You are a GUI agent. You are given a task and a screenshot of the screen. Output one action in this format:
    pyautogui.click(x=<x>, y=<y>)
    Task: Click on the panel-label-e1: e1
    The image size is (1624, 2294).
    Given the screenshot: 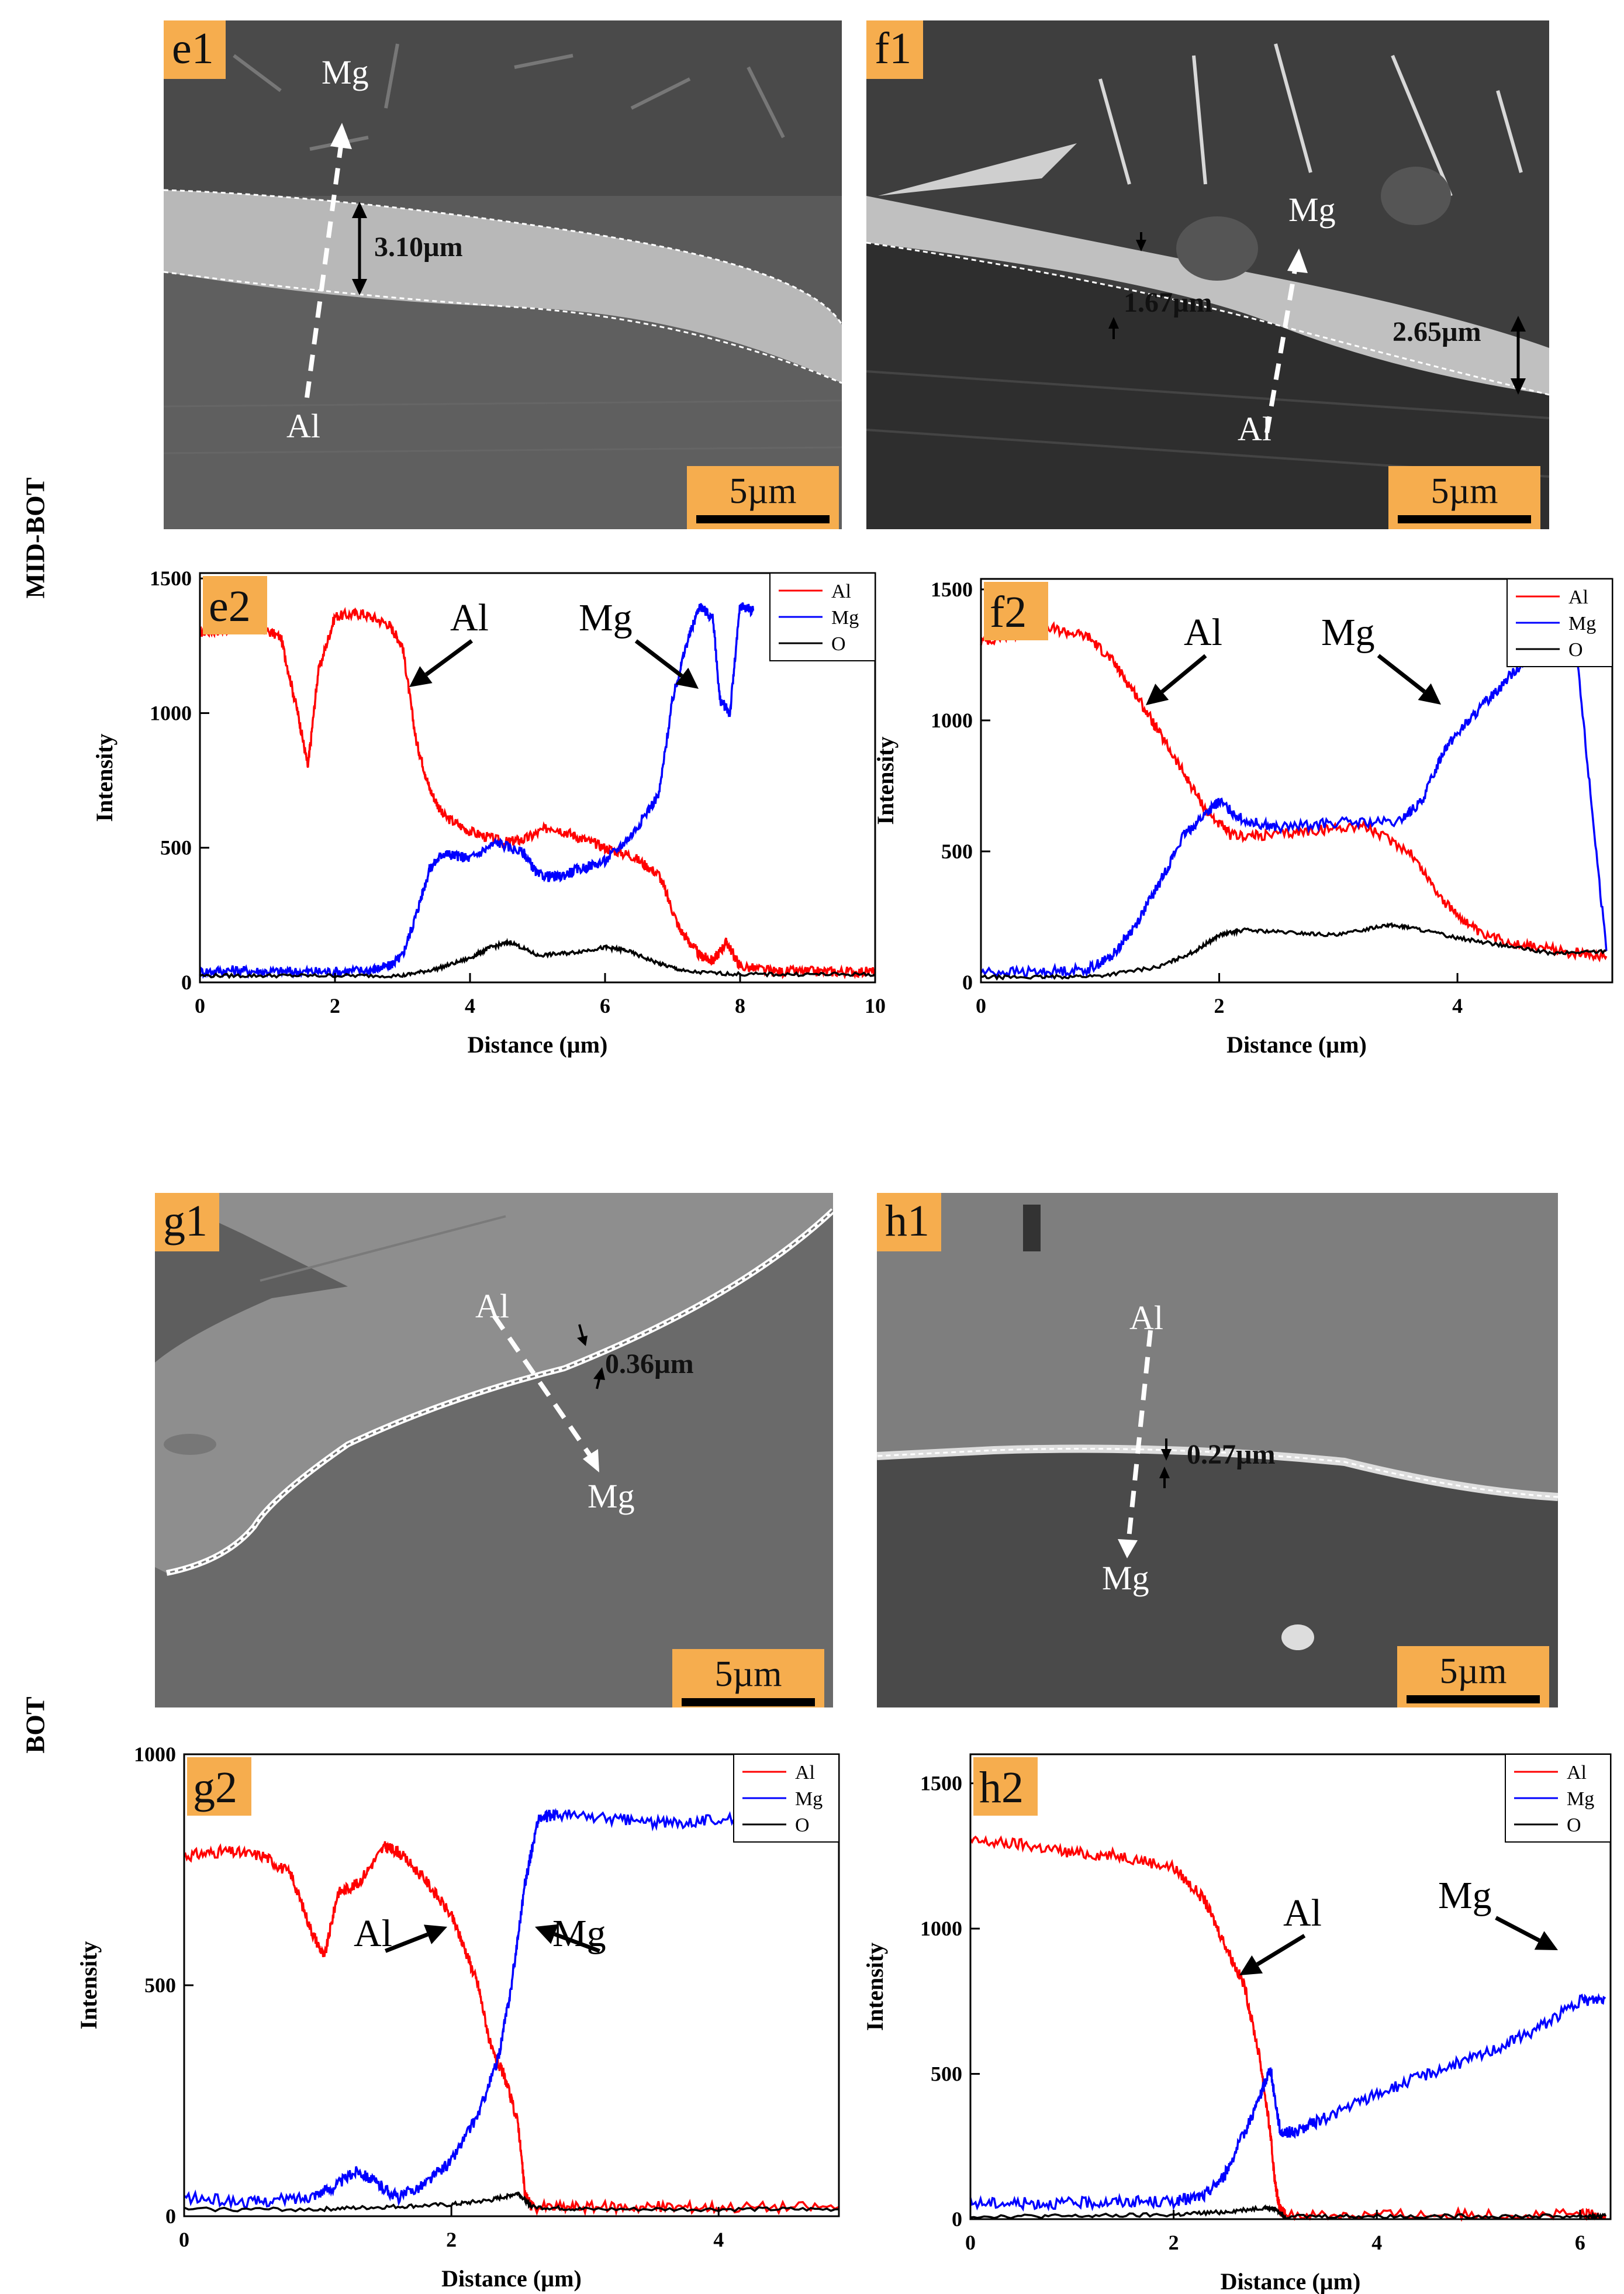 What is the action you would take?
    pyautogui.click(x=195, y=49)
    